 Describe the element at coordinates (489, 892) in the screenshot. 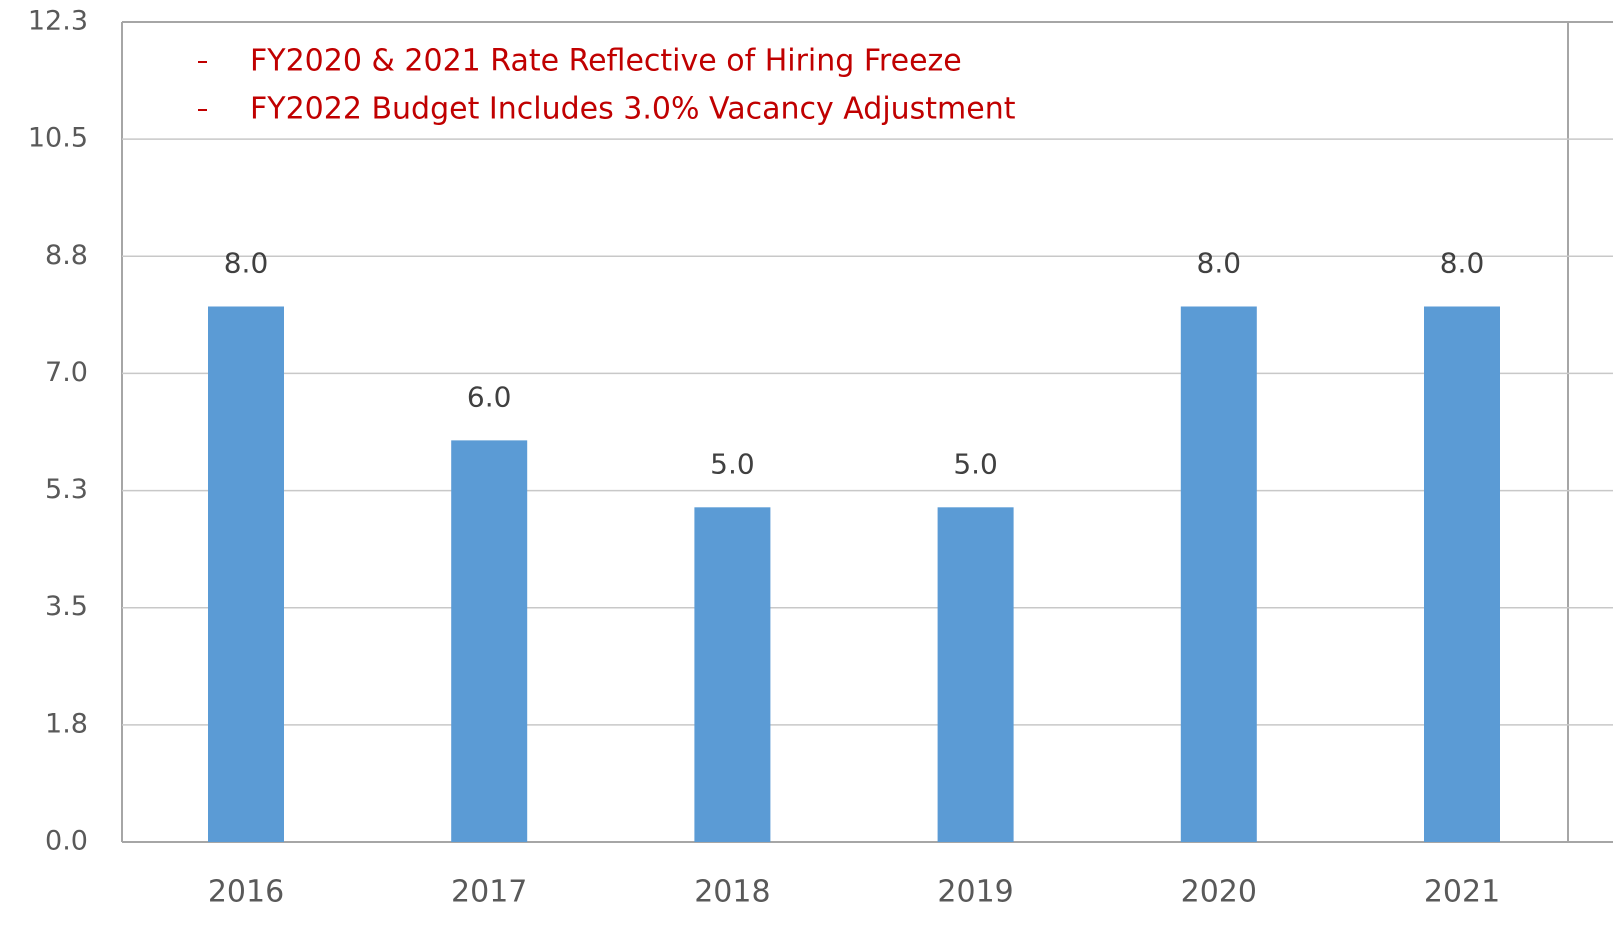

I see `x-tick-label: 2017` at that location.